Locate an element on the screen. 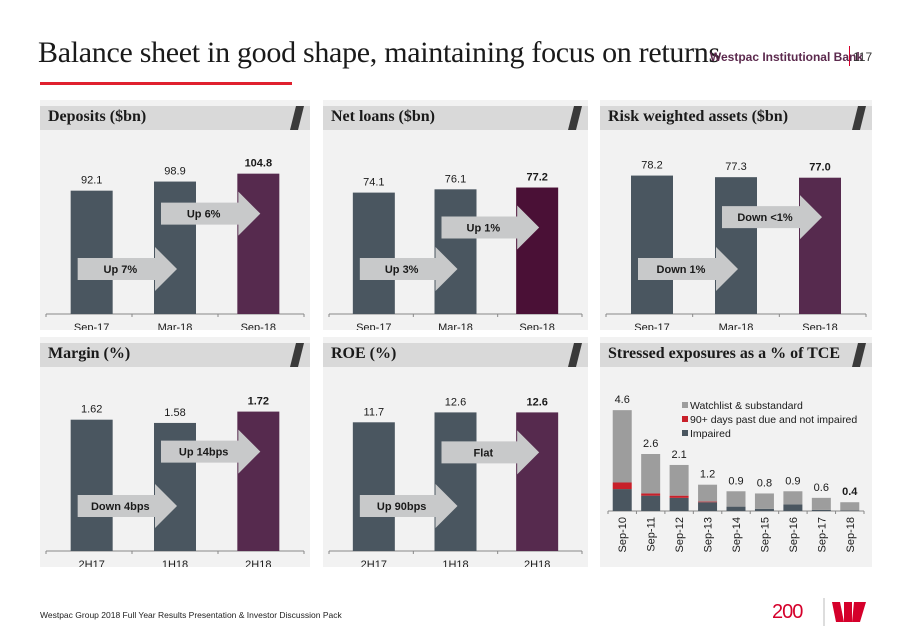 The width and height of the screenshot is (911, 635). panel-title: ROE (%) is located at coordinates (364, 353).